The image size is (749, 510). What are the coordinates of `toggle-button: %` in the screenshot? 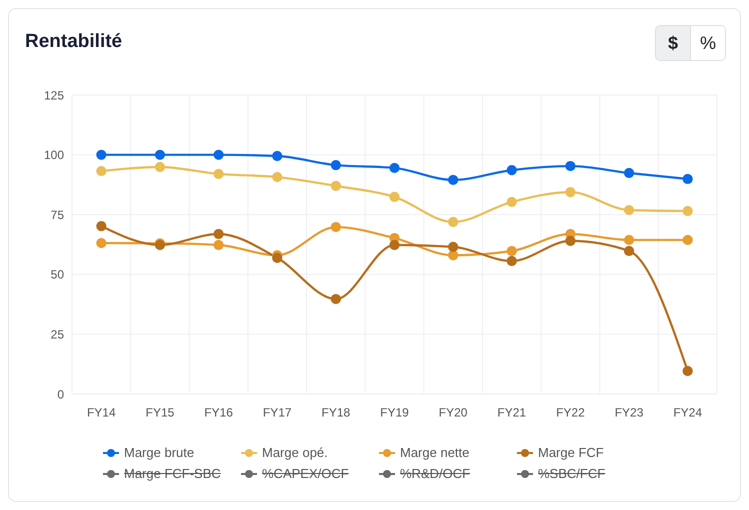 It's located at (707, 43).